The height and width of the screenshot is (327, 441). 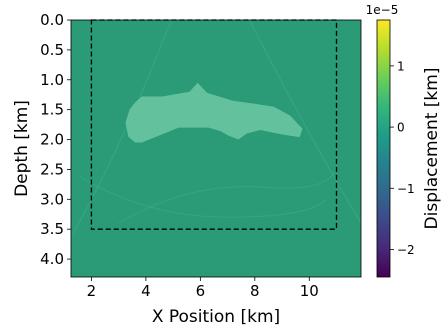 I want to click on x-axis-label: X Position [km], so click(x=216, y=317).